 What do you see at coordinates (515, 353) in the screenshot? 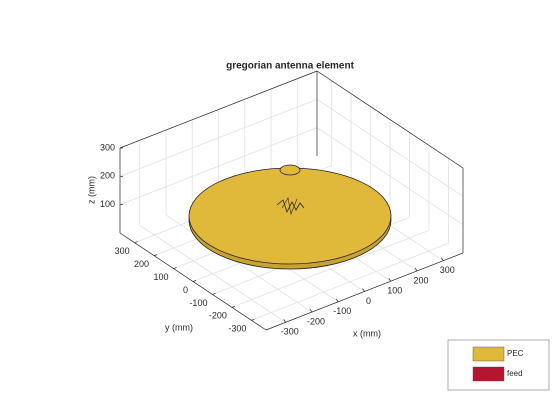
I see `legend-label: PEC` at bounding box center [515, 353].